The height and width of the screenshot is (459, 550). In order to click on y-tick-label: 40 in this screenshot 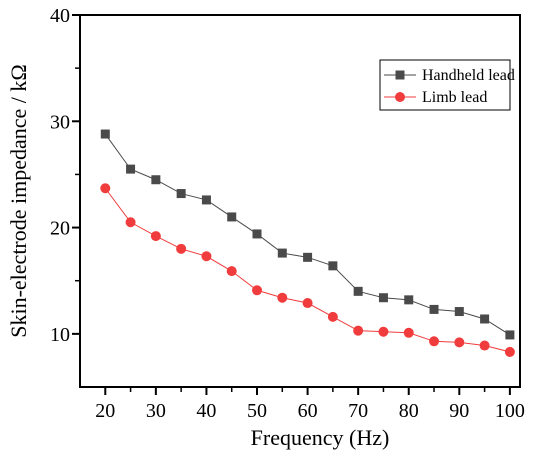, I will do `click(60, 16)`.